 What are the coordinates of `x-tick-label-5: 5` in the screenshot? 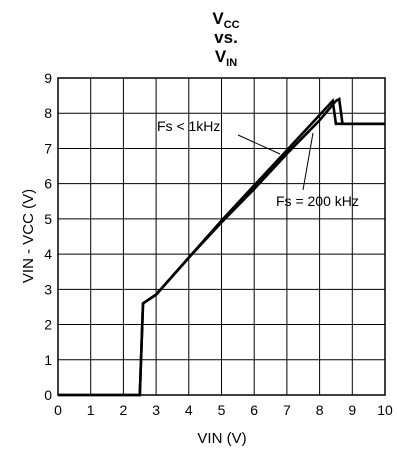 It's located at (222, 410).